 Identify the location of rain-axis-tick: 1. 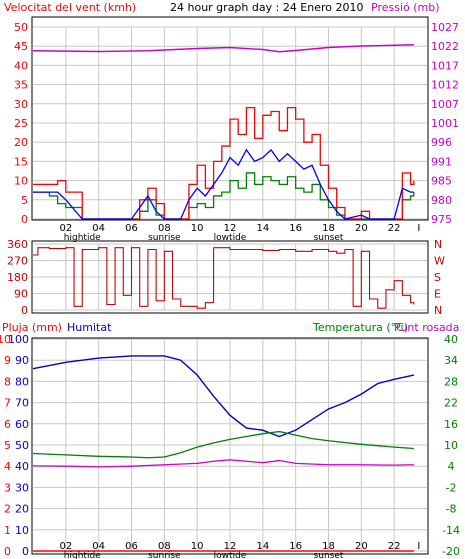
(7, 530).